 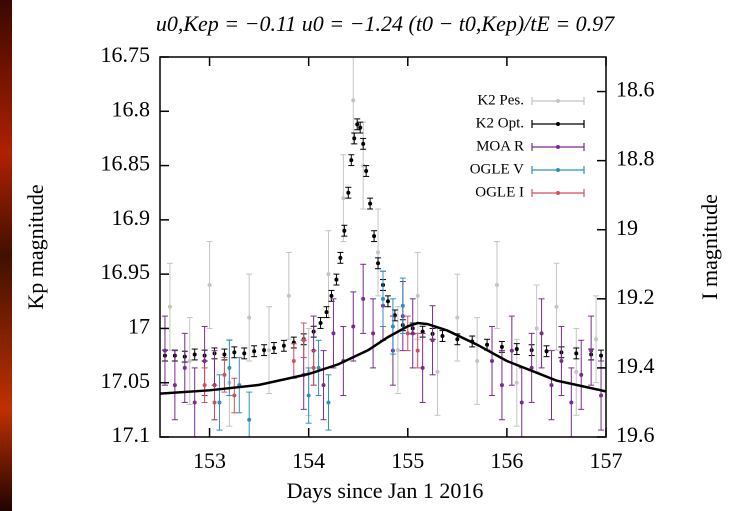 What do you see at coordinates (506, 460) in the screenshot?
I see `x-tick-label: 156` at bounding box center [506, 460].